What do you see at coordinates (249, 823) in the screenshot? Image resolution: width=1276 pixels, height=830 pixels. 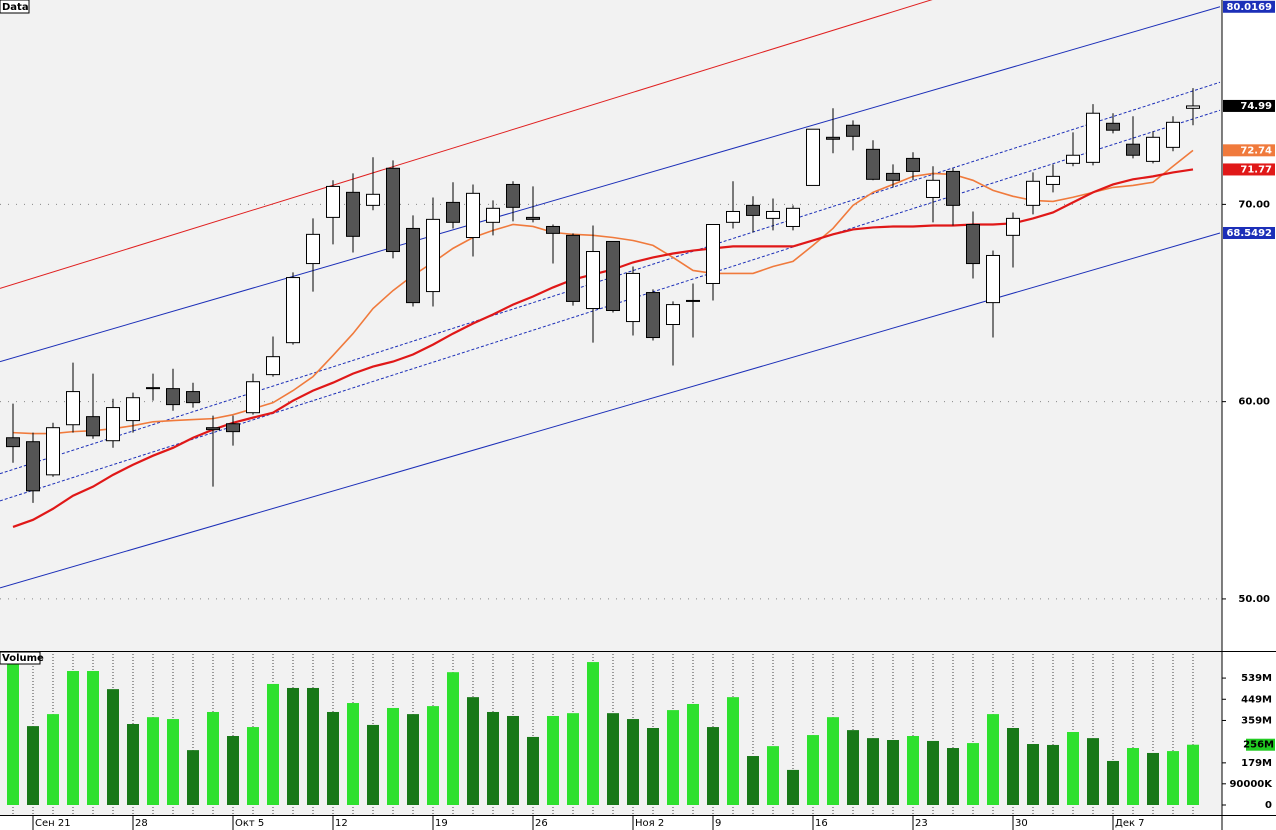 I see `x-tick-label: Окт 5` at bounding box center [249, 823].